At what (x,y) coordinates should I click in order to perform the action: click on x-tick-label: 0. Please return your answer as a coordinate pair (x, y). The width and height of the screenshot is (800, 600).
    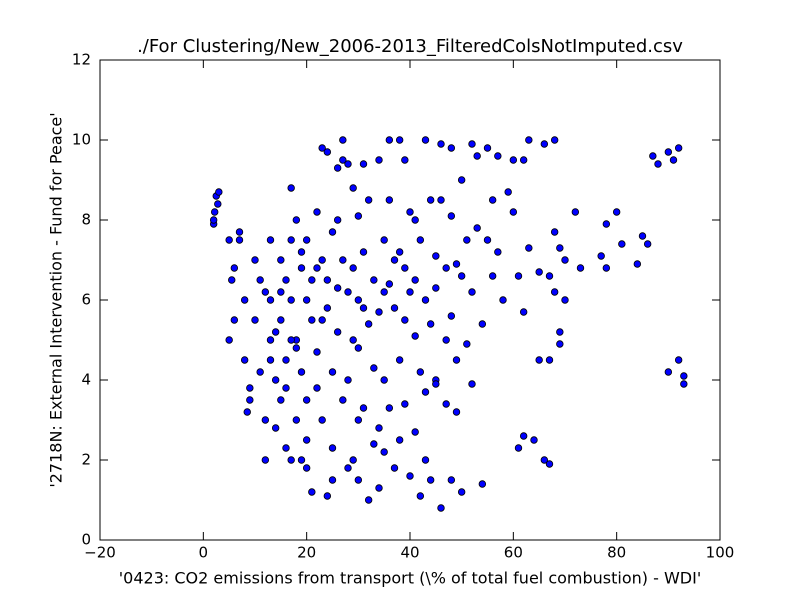
    Looking at the image, I should click on (204, 553).